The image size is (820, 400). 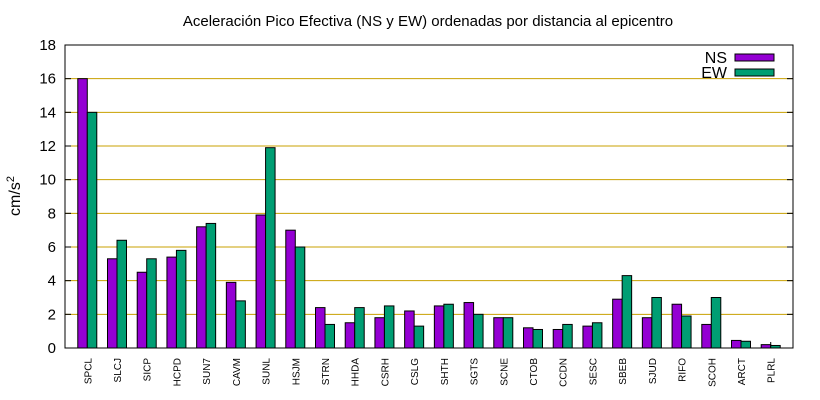 I want to click on y-axis-label: cm/s2, so click(x=14, y=196).